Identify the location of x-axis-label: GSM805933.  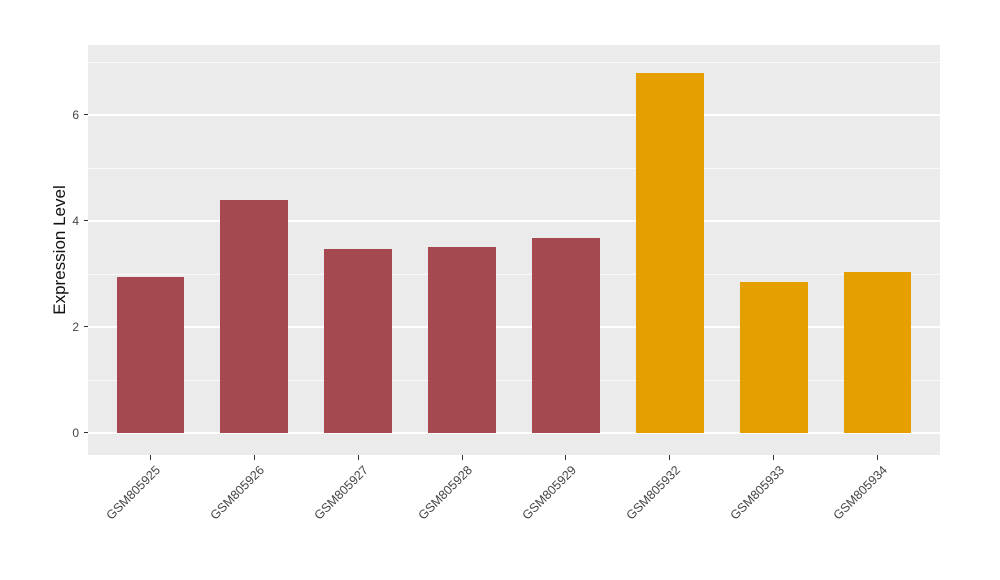
(757, 493).